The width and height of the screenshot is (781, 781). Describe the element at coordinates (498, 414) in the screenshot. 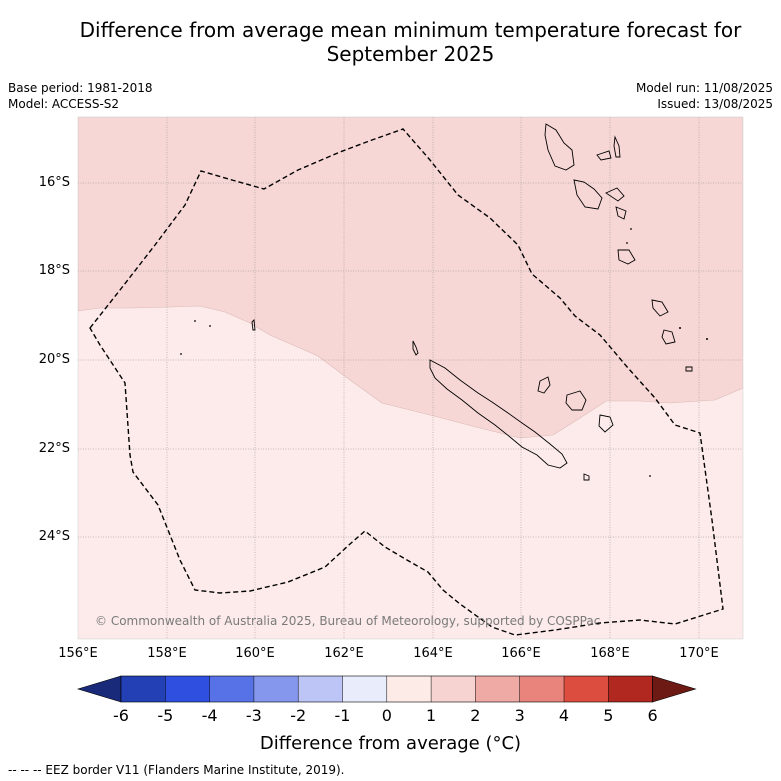

I see `new-caledonia-island` at that location.